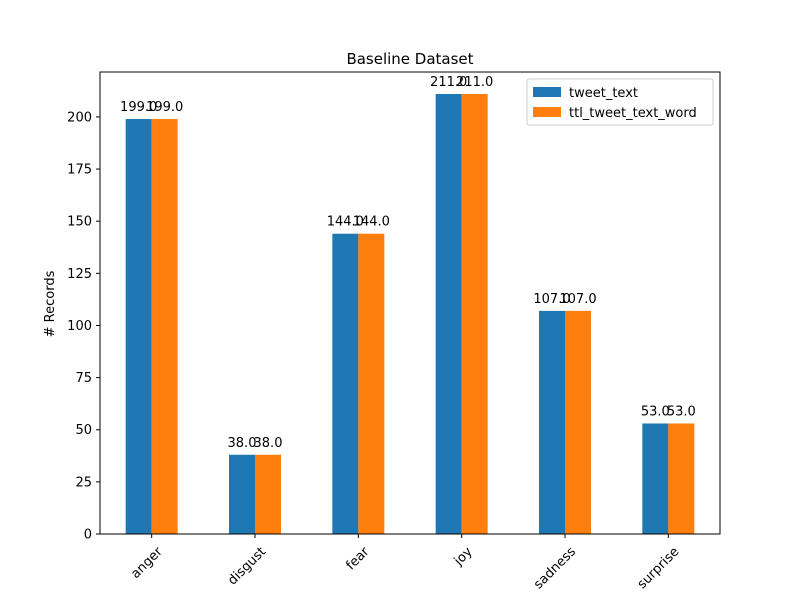 This screenshot has height=600, width=800. I want to click on y-tick-label: 150, so click(79, 222).